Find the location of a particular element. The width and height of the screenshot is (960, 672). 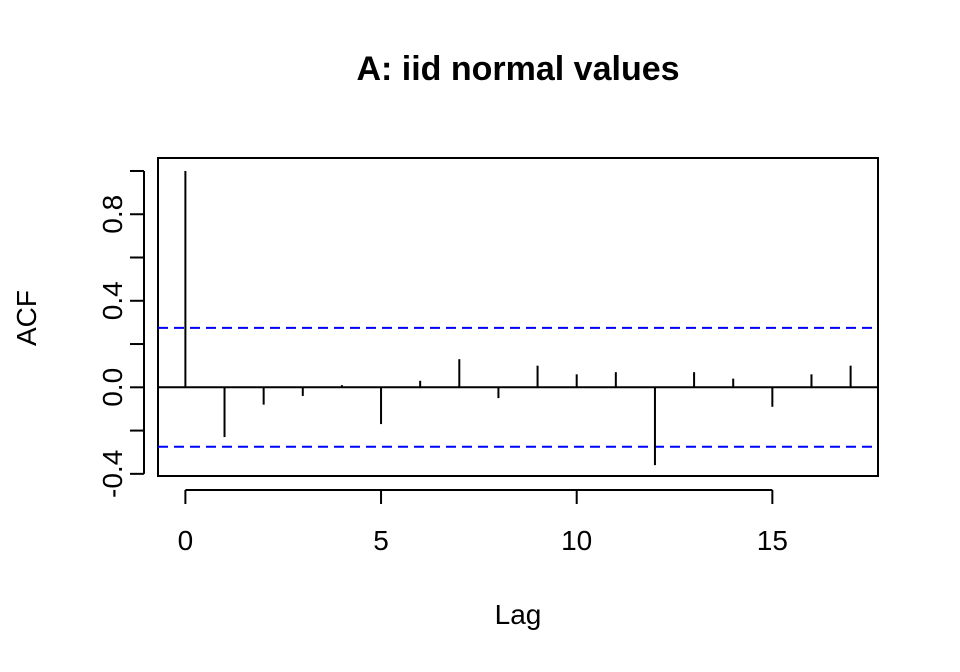

y-tick-label: 0.4 is located at coordinates (112, 300).